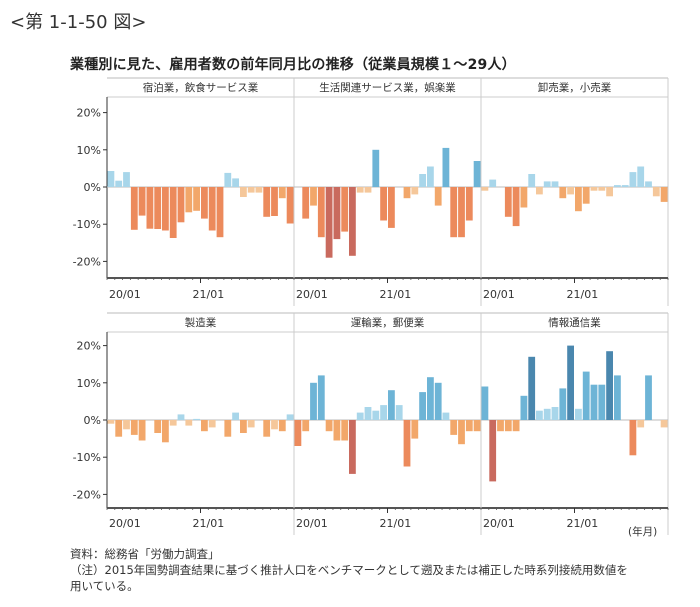 This screenshot has width=700, height=607. Describe the element at coordinates (387, 87) in the screenshot. I see `panel-title: 生活関連サービス業，娯楽業` at that location.